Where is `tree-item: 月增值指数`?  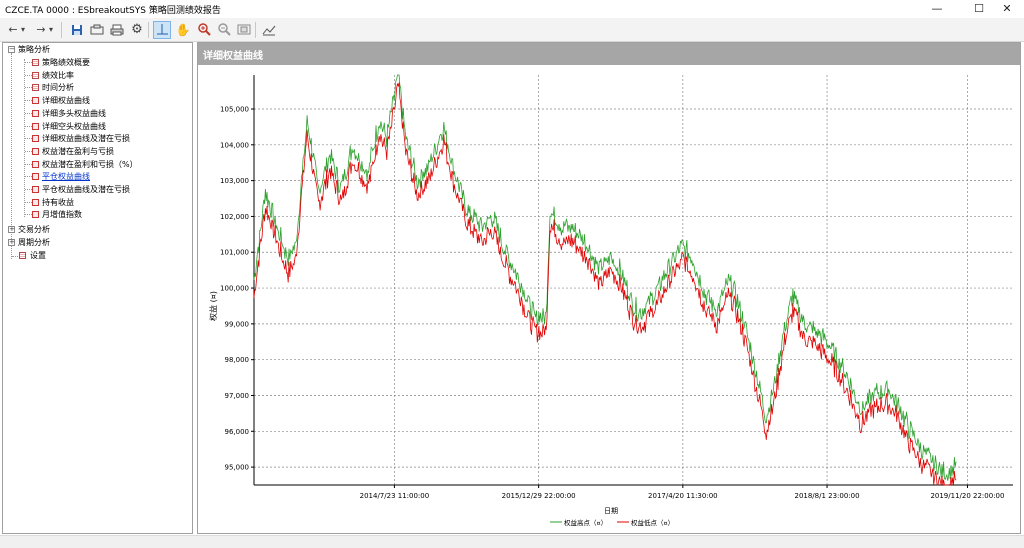 tree-item: 月增值指数 is located at coordinates (62, 215).